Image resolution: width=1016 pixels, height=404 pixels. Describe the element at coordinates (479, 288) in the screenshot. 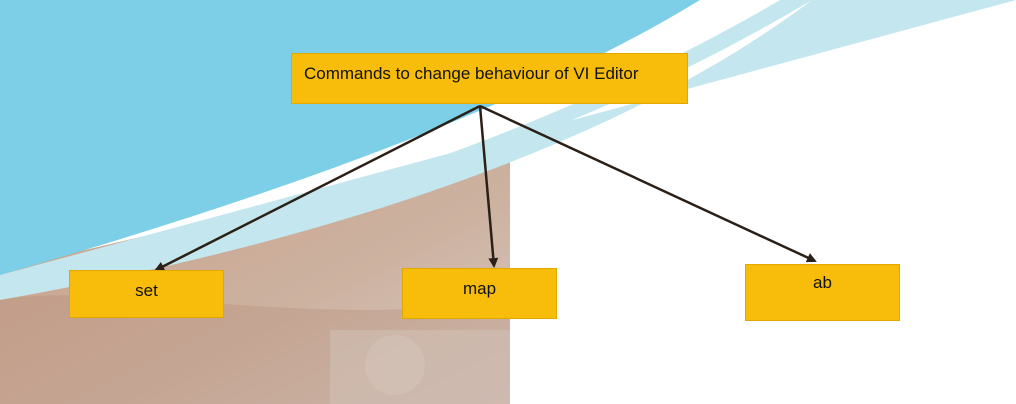

I see `child-node-map-label: map` at that location.